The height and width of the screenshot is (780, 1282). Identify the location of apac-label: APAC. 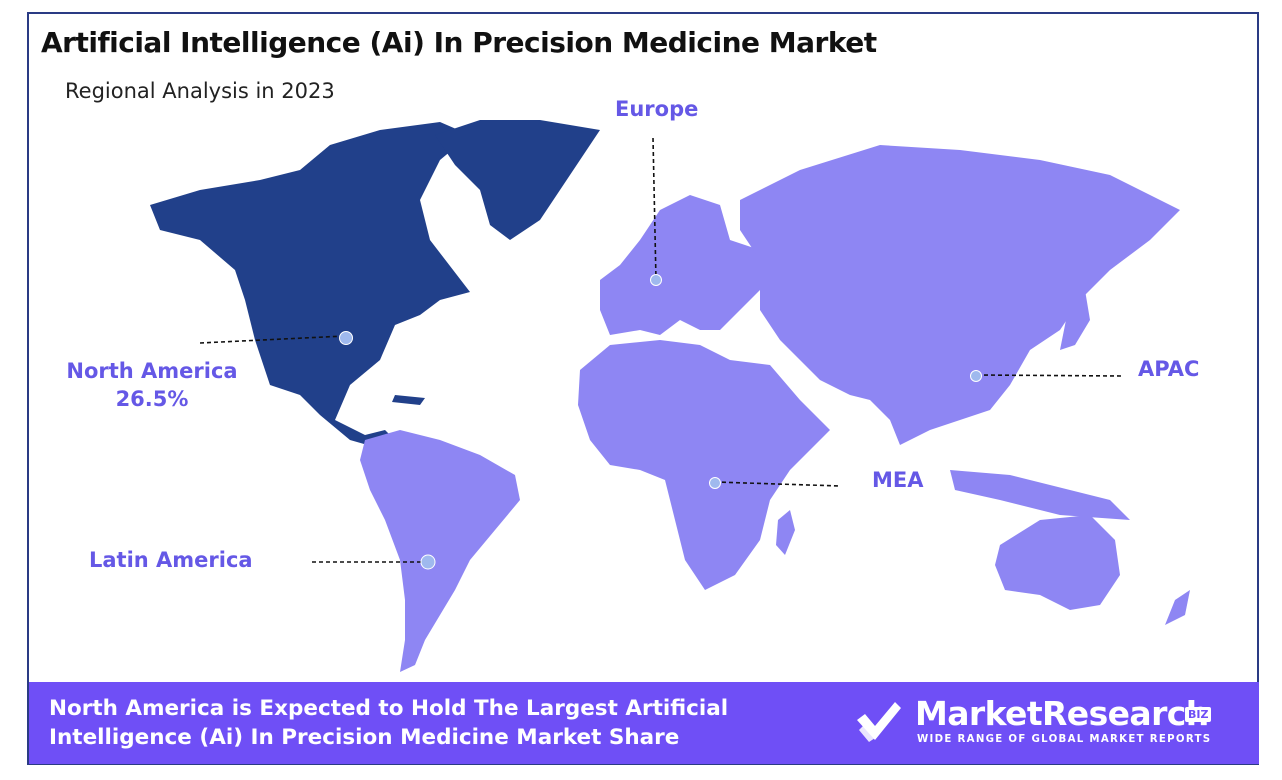
(1169, 369).